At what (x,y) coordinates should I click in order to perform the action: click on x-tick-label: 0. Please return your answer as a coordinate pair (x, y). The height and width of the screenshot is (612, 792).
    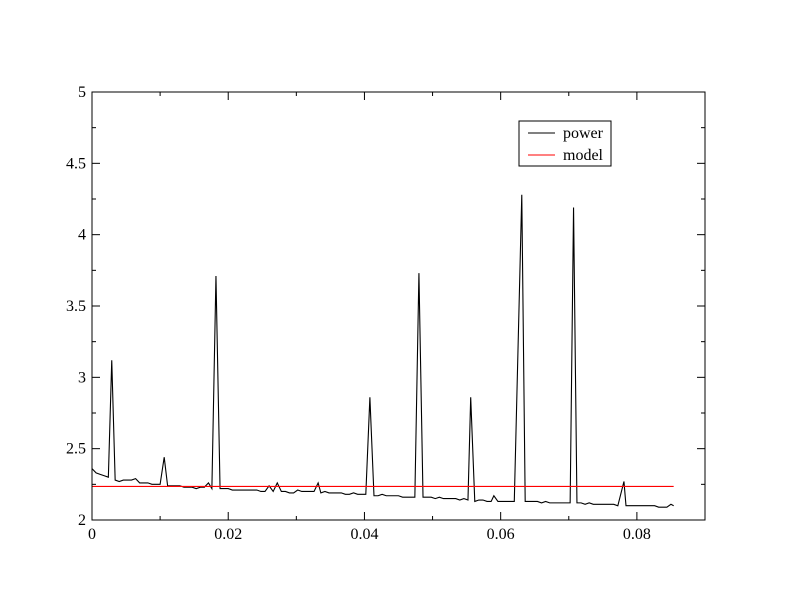
    Looking at the image, I should click on (92, 534).